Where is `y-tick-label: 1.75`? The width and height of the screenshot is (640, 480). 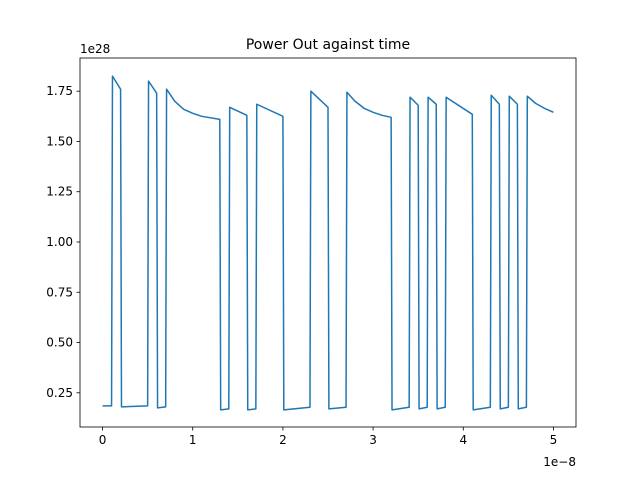 y-tick-label: 1.75 is located at coordinates (59, 91).